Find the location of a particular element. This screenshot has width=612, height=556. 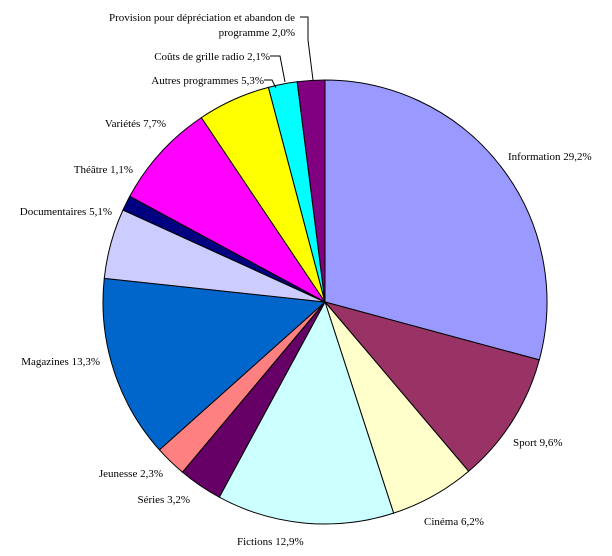

slice-label: Théâtre 1,1% is located at coordinates (103, 170).